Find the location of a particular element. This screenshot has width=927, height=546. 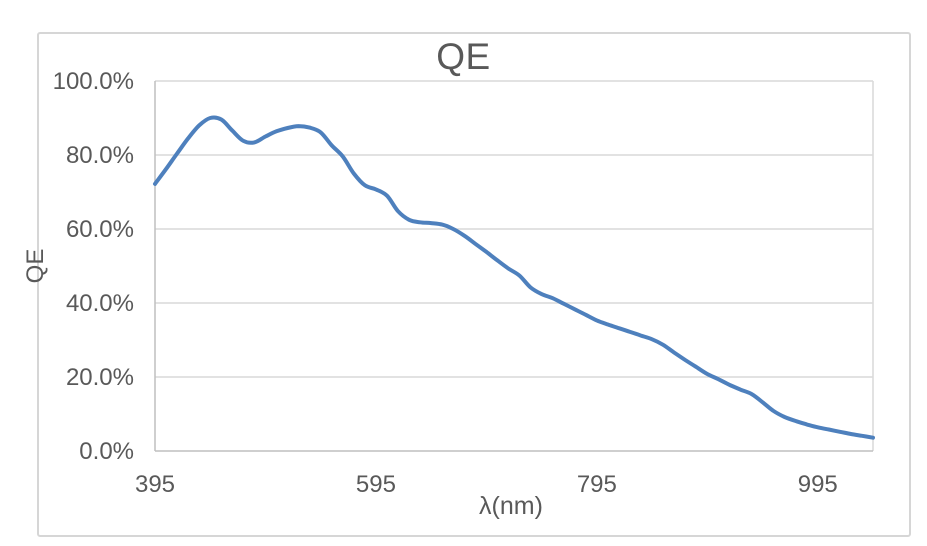

y-tick-label: 0.0% is located at coordinates (106, 451).